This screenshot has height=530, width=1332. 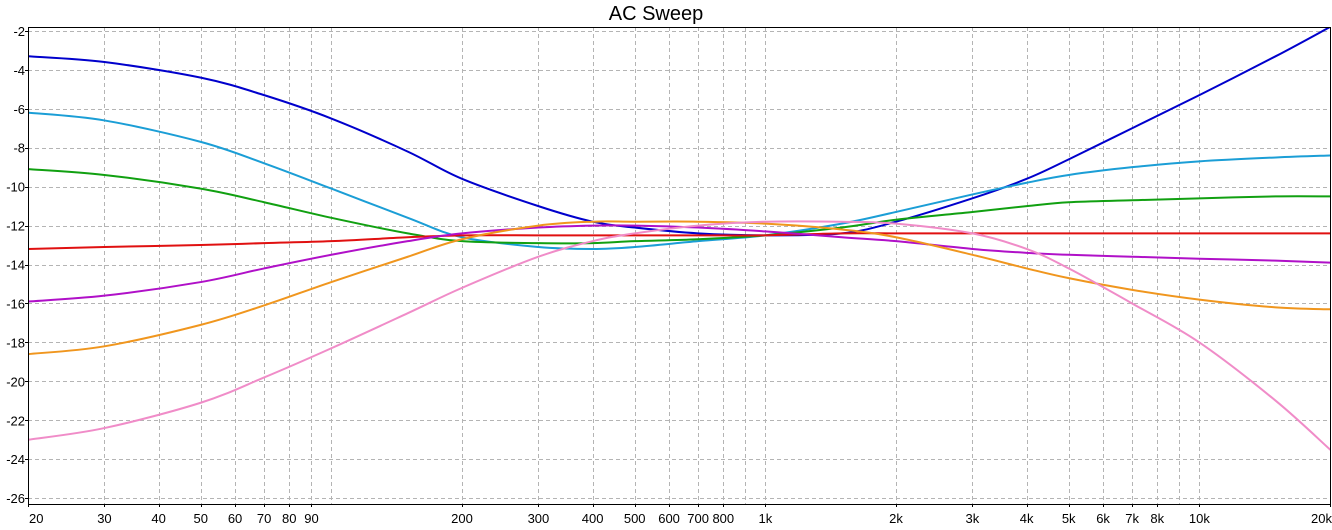 I want to click on y-tick-label: -2, so click(x=19, y=31).